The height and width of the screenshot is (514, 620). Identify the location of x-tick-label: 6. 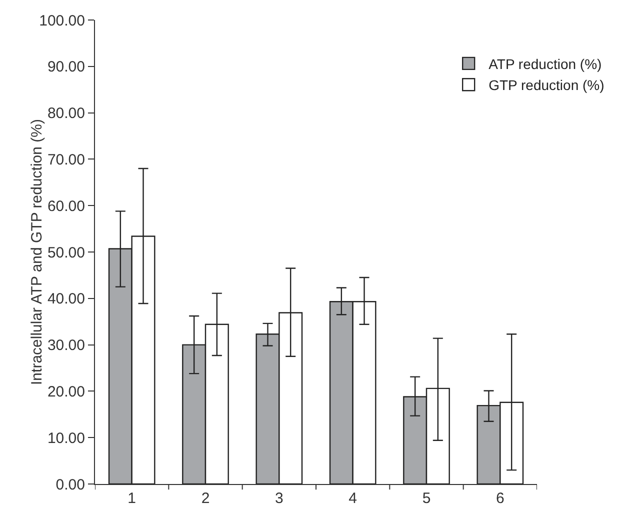
(500, 498).